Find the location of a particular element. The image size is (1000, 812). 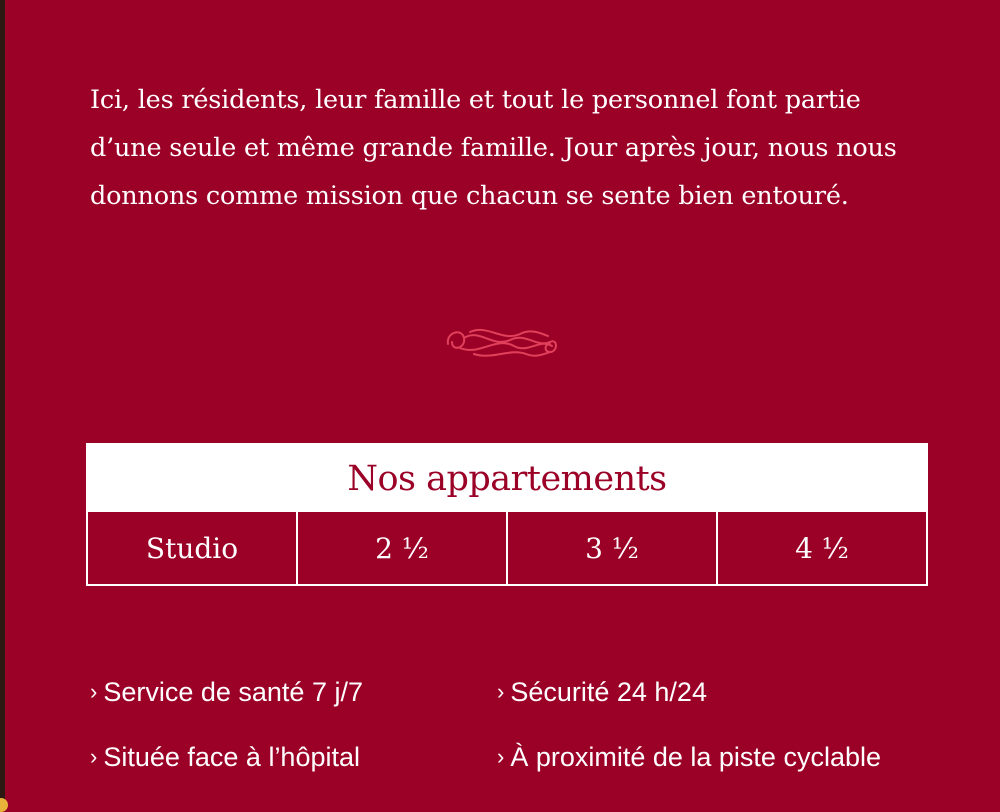

feature-label: Service de santé 7 j/7 is located at coordinates (233, 692).